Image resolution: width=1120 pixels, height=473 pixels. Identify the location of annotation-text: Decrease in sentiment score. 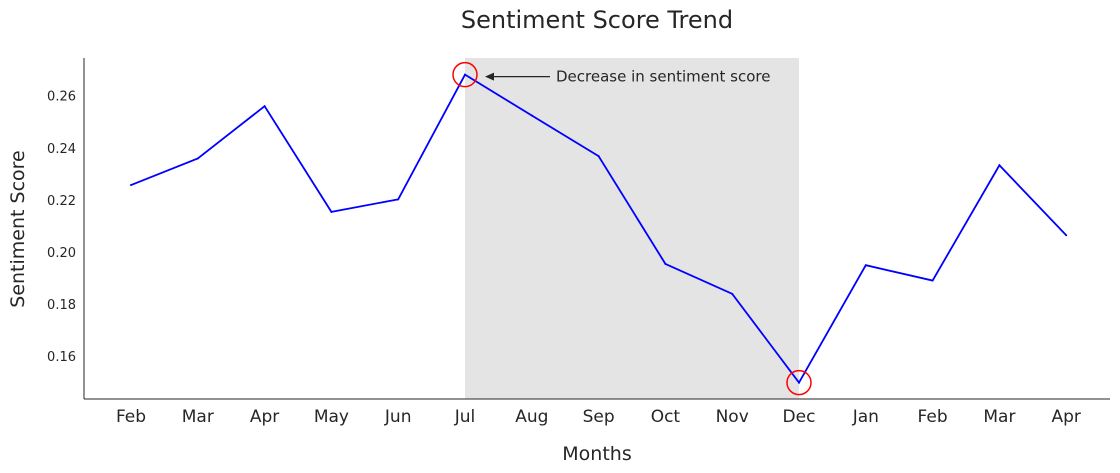
(663, 77).